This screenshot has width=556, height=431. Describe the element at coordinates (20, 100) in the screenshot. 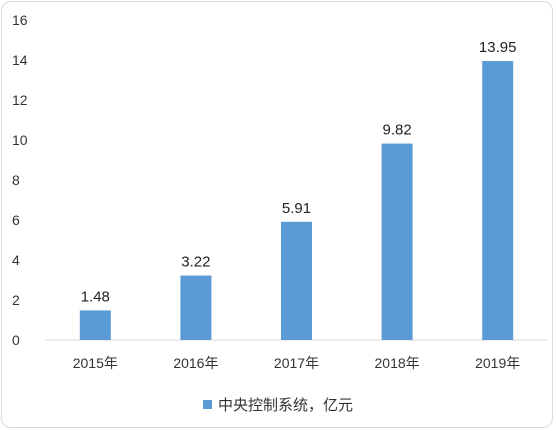

I see `y-tick-label: 12` at that location.